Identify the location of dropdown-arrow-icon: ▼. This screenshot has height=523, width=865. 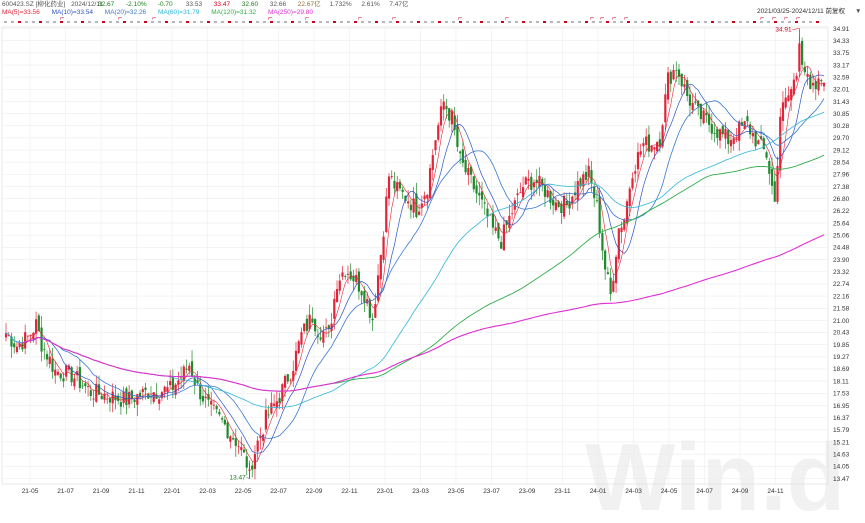
(858, 11).